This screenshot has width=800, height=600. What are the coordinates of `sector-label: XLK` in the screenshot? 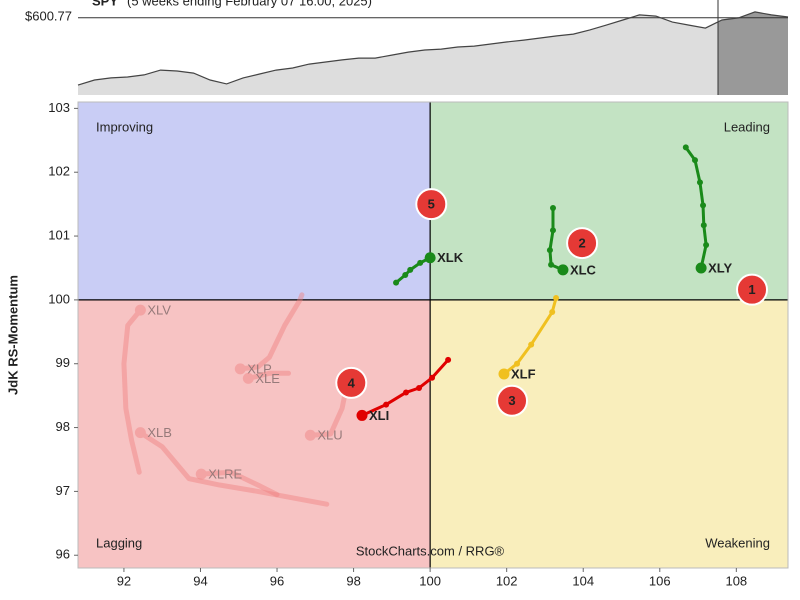 It's located at (450, 257).